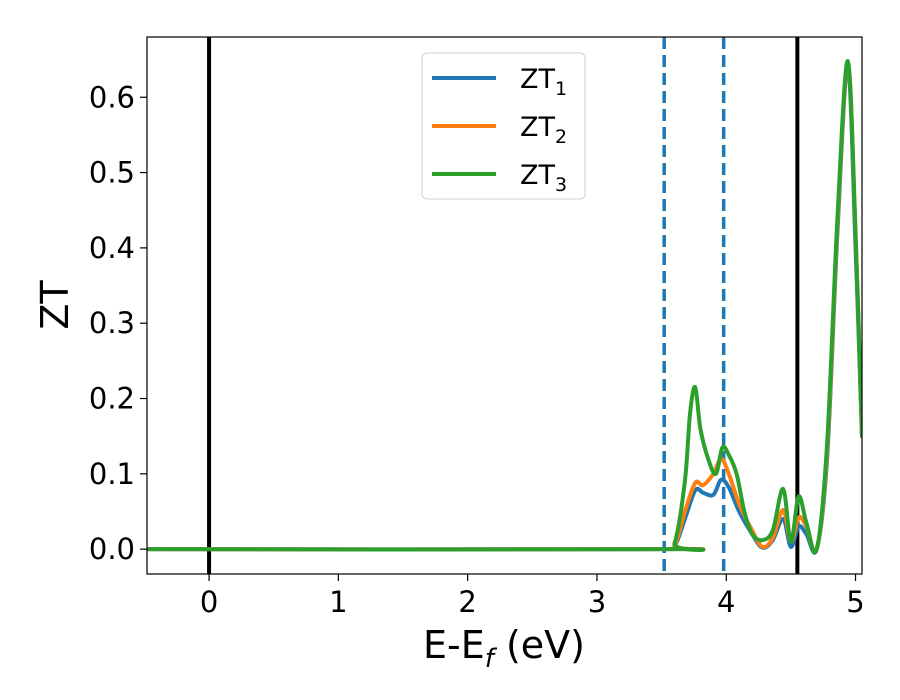  I want to click on legend-box, so click(503, 126).